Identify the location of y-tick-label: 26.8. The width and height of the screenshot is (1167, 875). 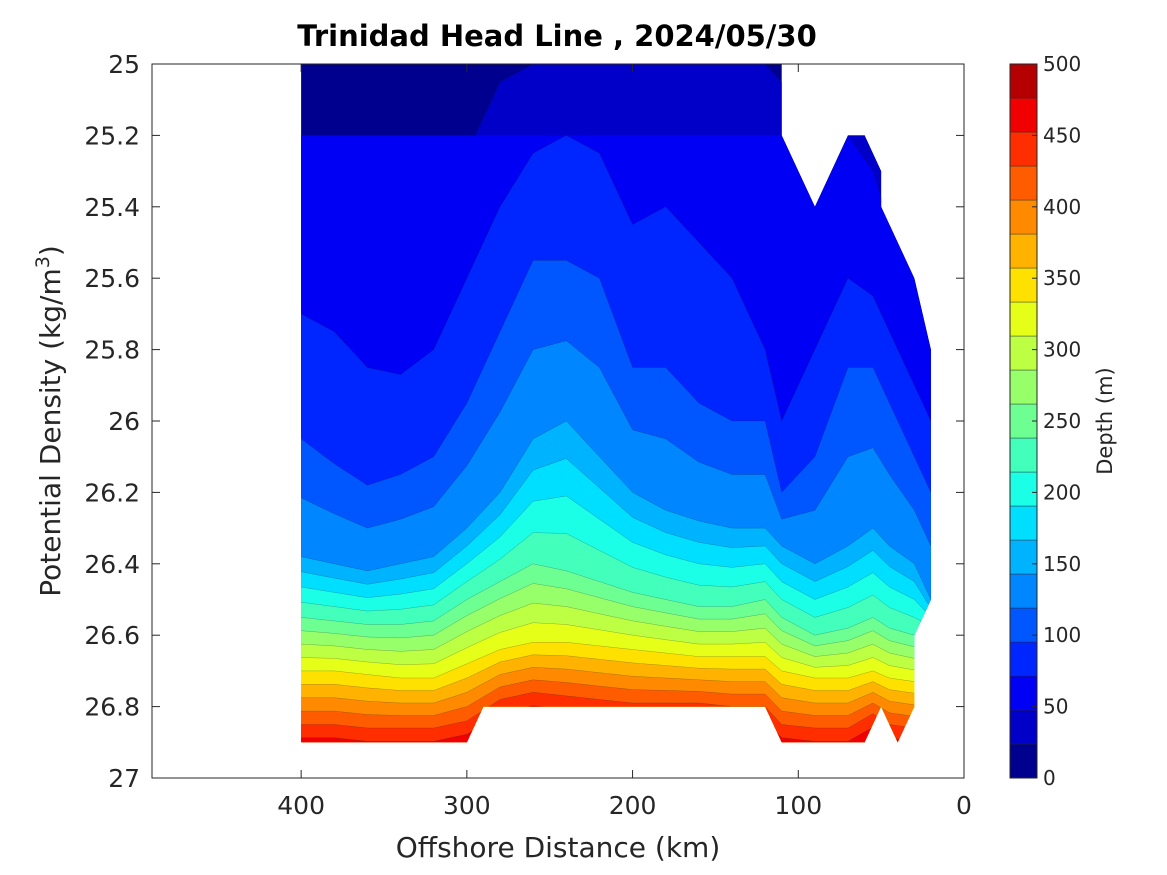
(112, 707).